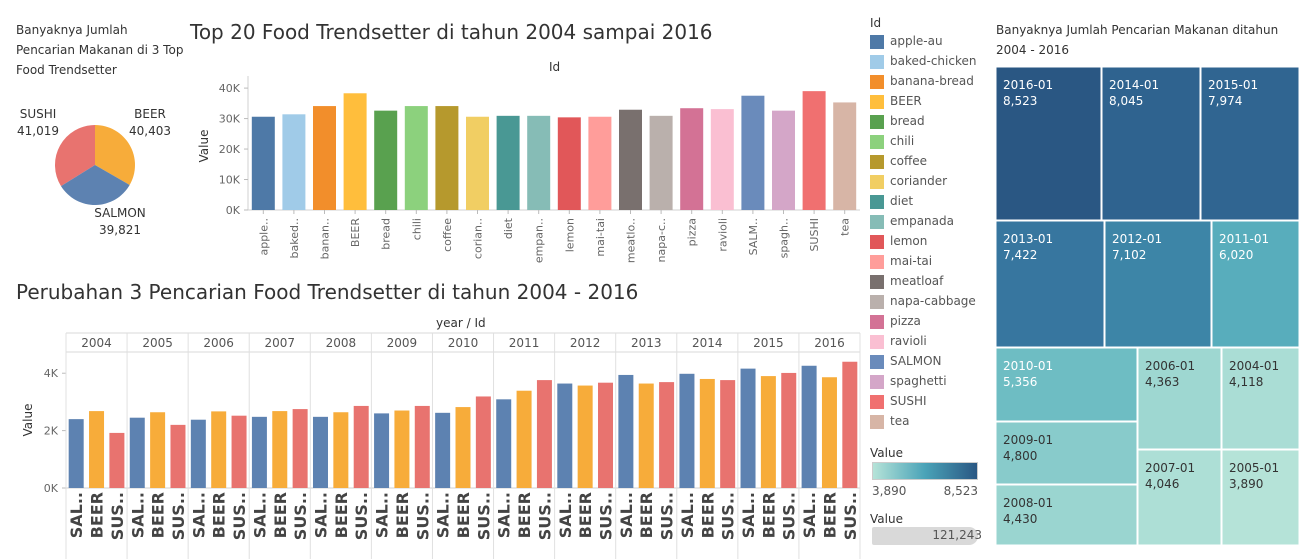  What do you see at coordinates (907, 121) in the screenshot?
I see `legend-label: bread` at bounding box center [907, 121].